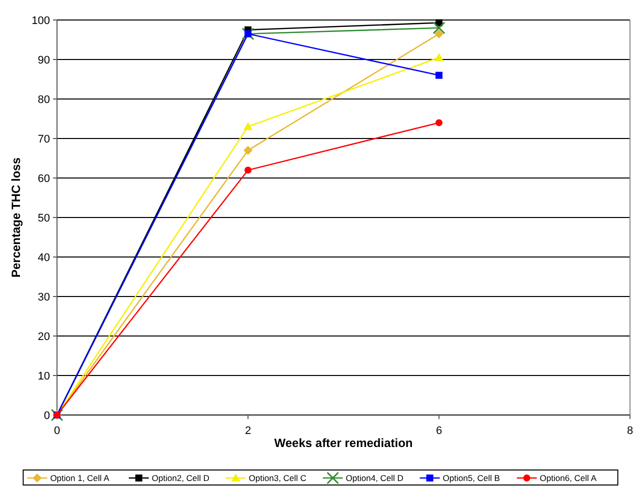 Image resolution: width=641 pixels, height=491 pixels. Describe the element at coordinates (57, 431) in the screenshot. I see `x-tick-label: 0` at that location.